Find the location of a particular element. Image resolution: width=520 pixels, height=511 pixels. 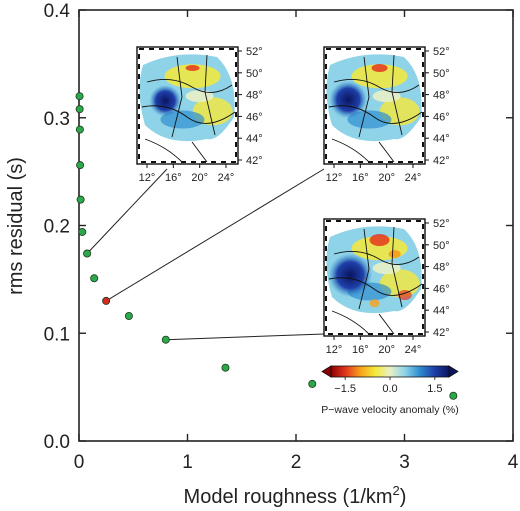

data-point-selected is located at coordinates (106, 300).